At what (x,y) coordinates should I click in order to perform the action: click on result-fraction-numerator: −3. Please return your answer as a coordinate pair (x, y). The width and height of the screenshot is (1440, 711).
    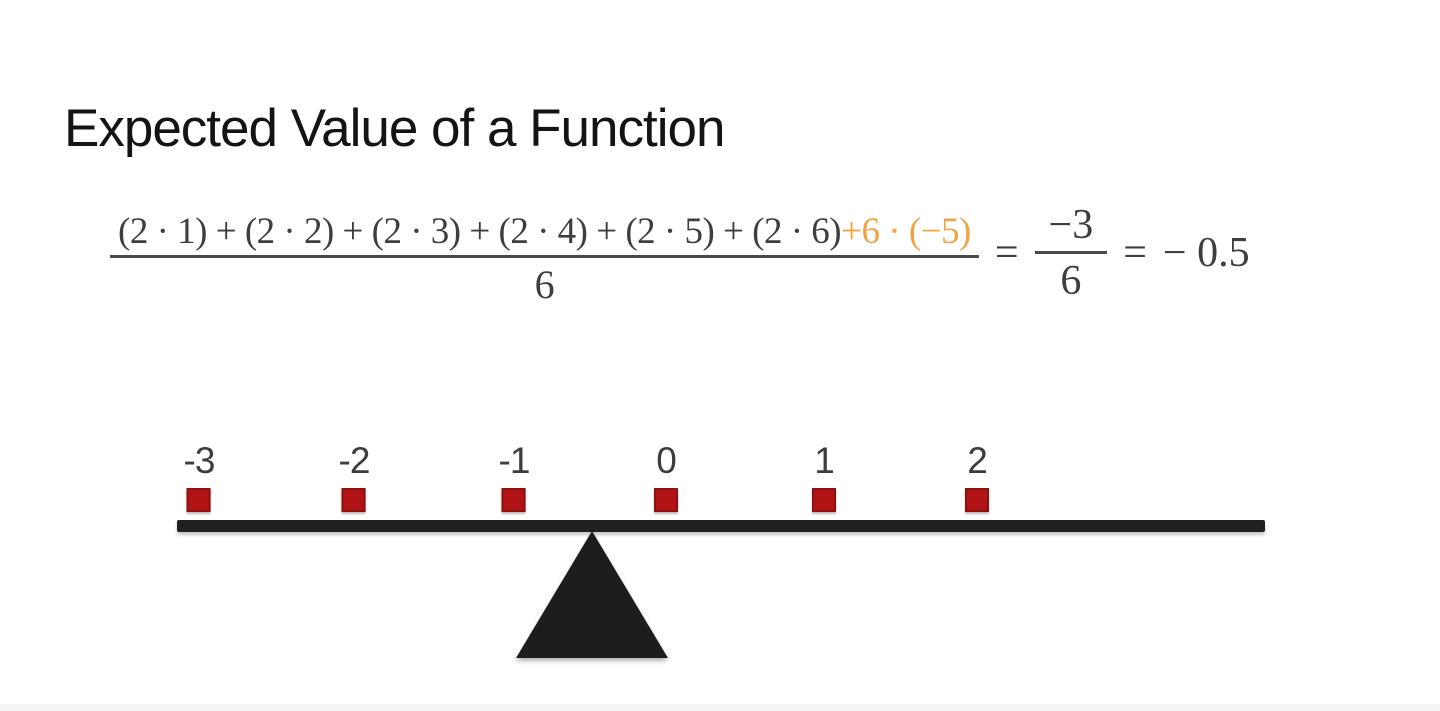
    Looking at the image, I should click on (1071, 225).